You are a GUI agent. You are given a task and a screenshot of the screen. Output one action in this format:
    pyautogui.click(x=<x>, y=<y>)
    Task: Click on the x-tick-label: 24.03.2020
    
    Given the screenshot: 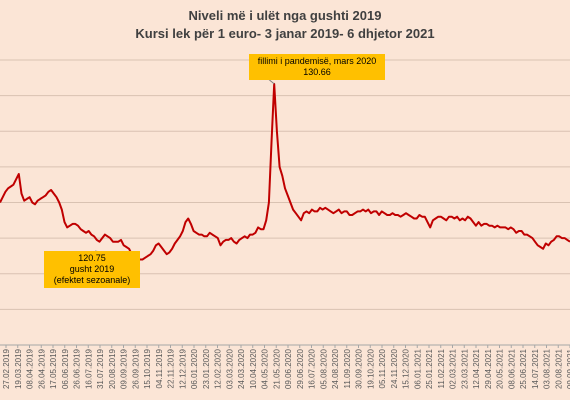 What is the action you would take?
    pyautogui.click(x=241, y=368)
    